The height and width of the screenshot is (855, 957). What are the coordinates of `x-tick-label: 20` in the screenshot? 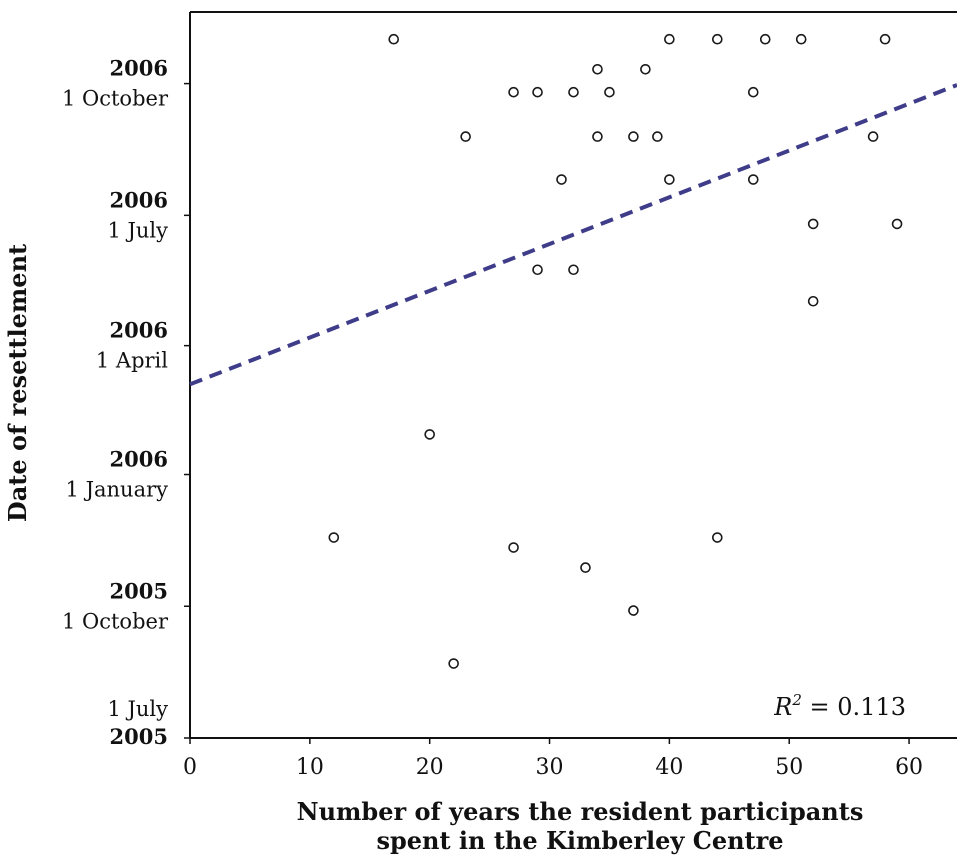 It's located at (430, 767).